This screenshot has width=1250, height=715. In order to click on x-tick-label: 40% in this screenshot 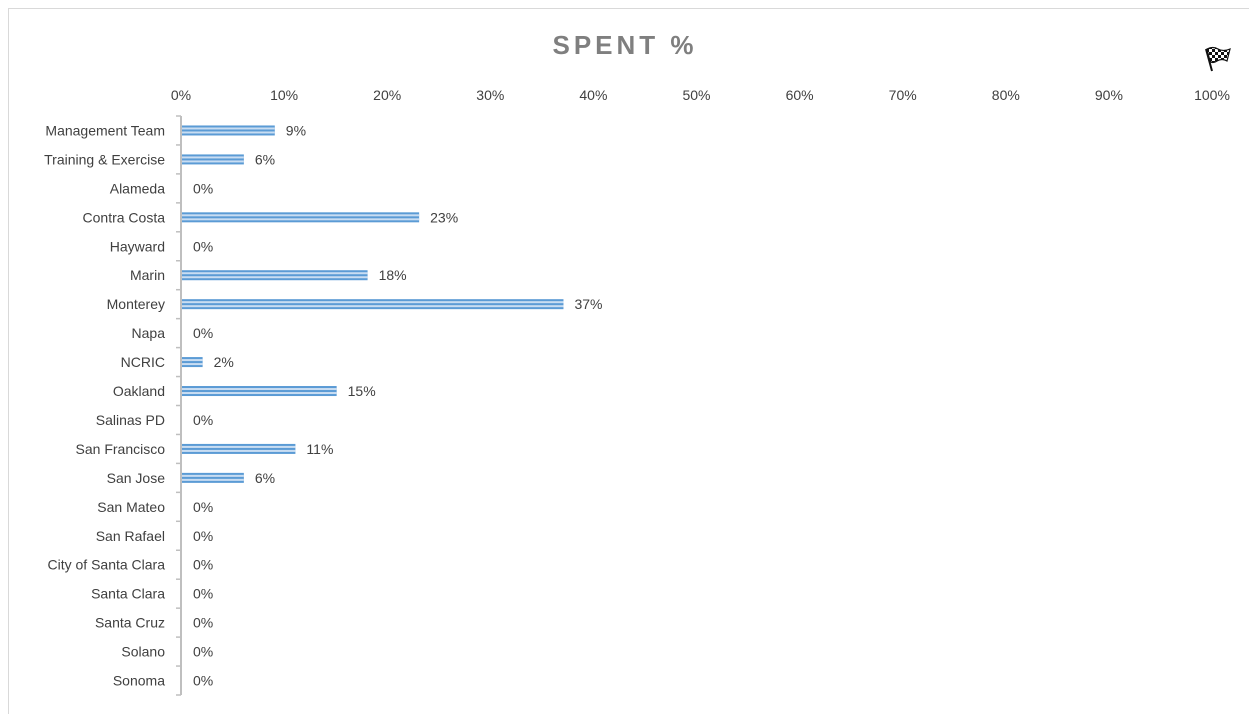, I will do `click(593, 95)`.